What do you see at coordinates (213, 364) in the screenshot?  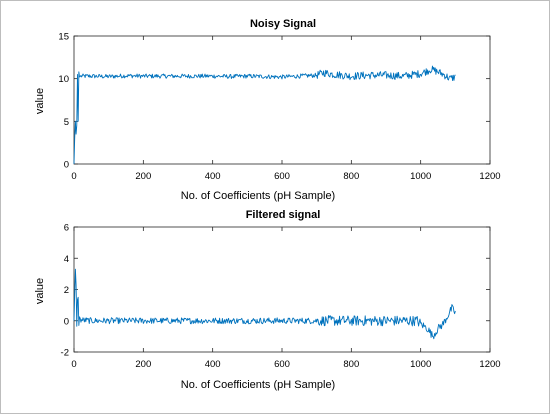 I see `filtered-signal-xtick-label: 400` at bounding box center [213, 364].